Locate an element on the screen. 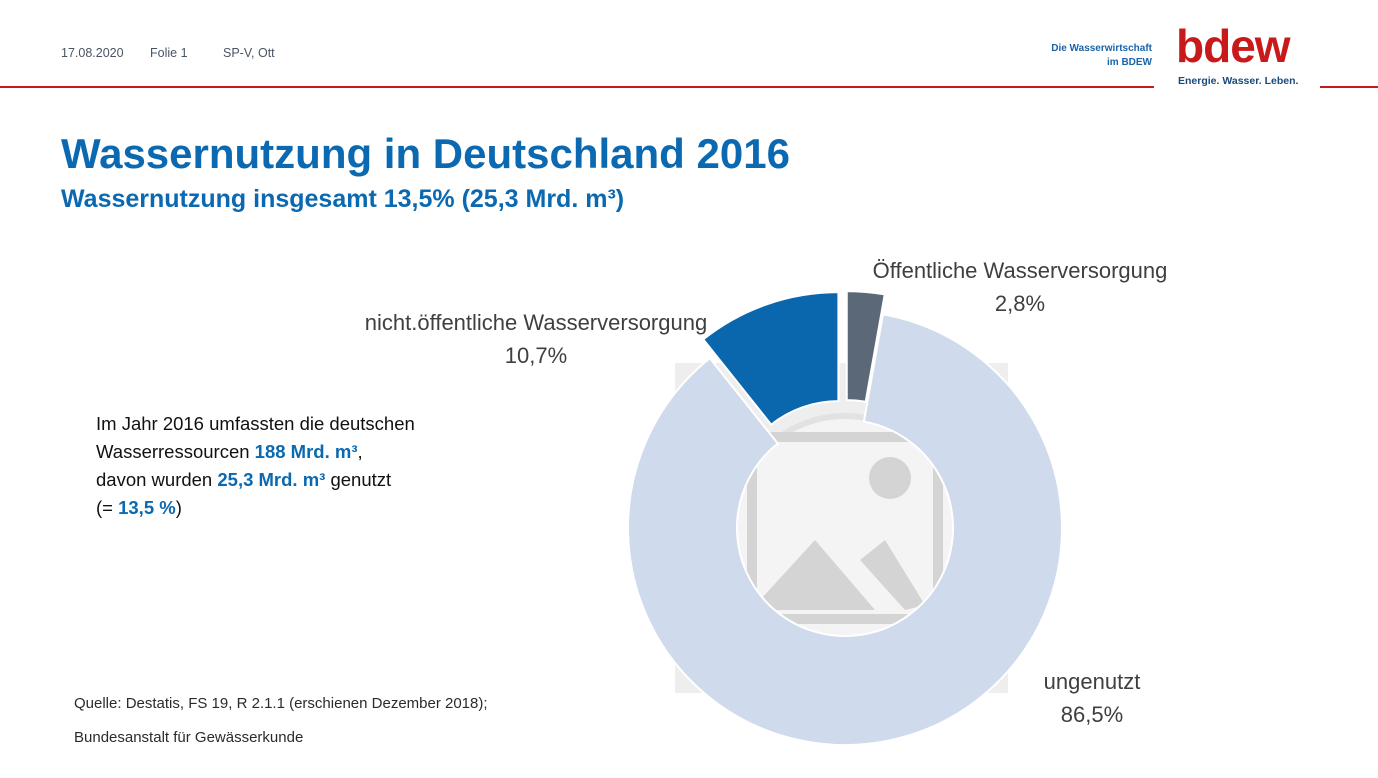 The width and height of the screenshot is (1378, 778). slice-category-label: nicht.öffentliche Wasserversorgung is located at coordinates (536, 322).